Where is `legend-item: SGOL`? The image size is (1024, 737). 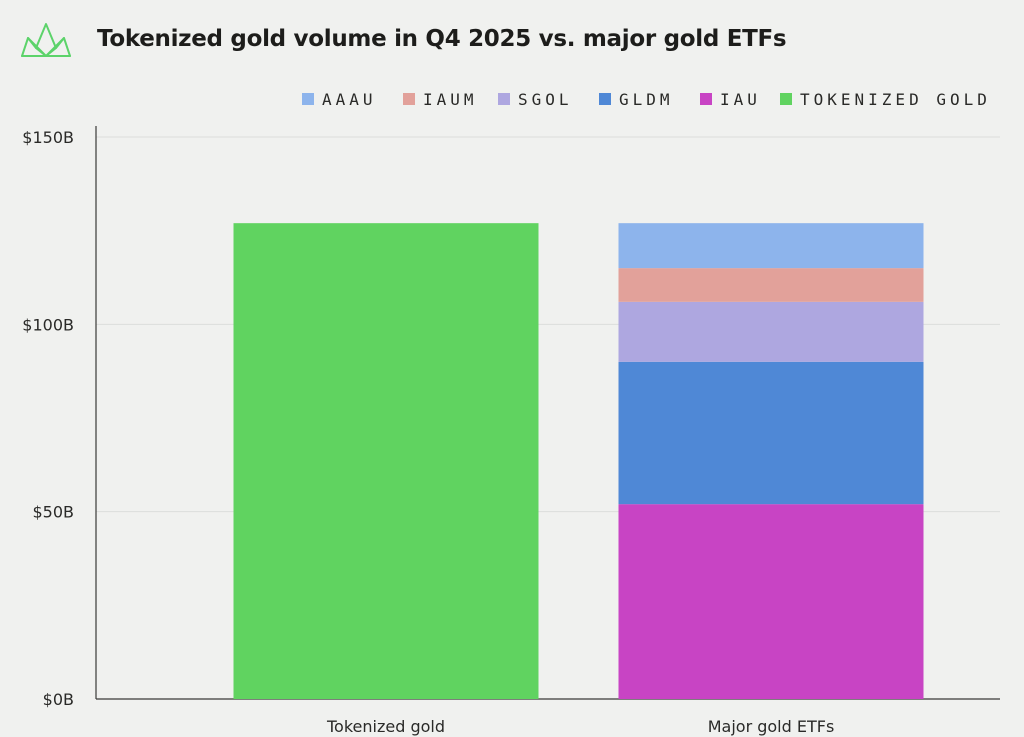 legend-item: SGOL is located at coordinates (535, 99).